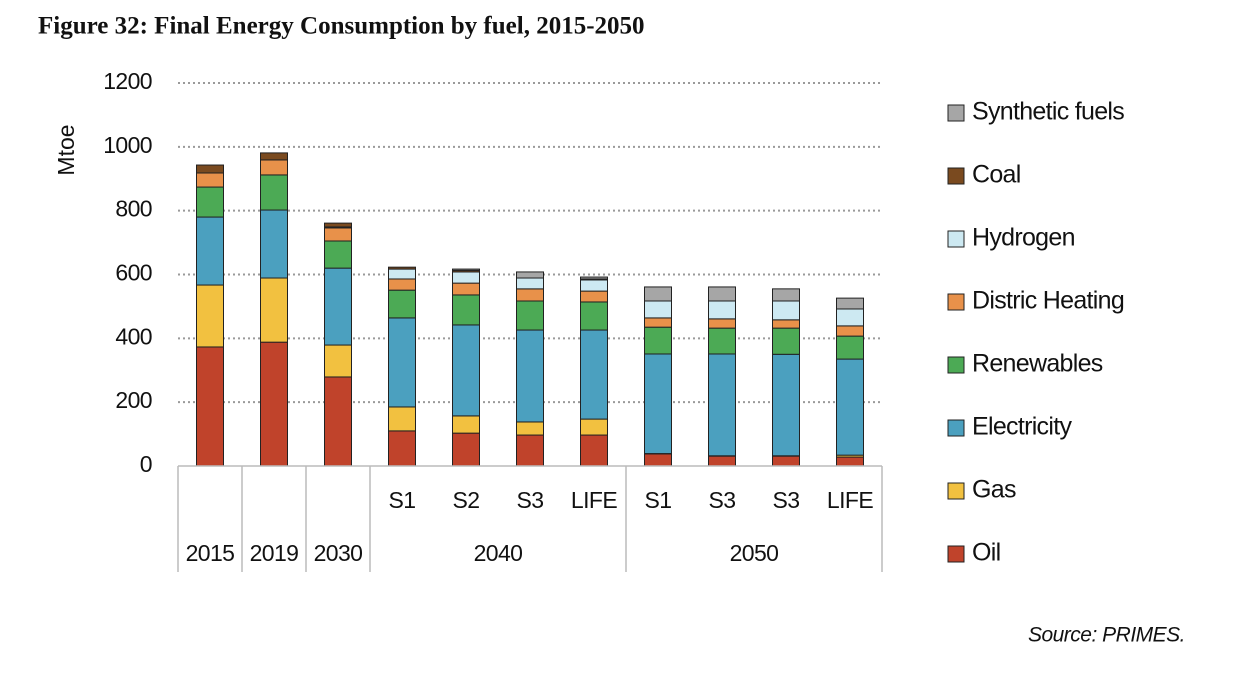 The width and height of the screenshot is (1260, 680). What do you see at coordinates (996, 175) in the screenshot?
I see `legend-label: Coal` at bounding box center [996, 175].